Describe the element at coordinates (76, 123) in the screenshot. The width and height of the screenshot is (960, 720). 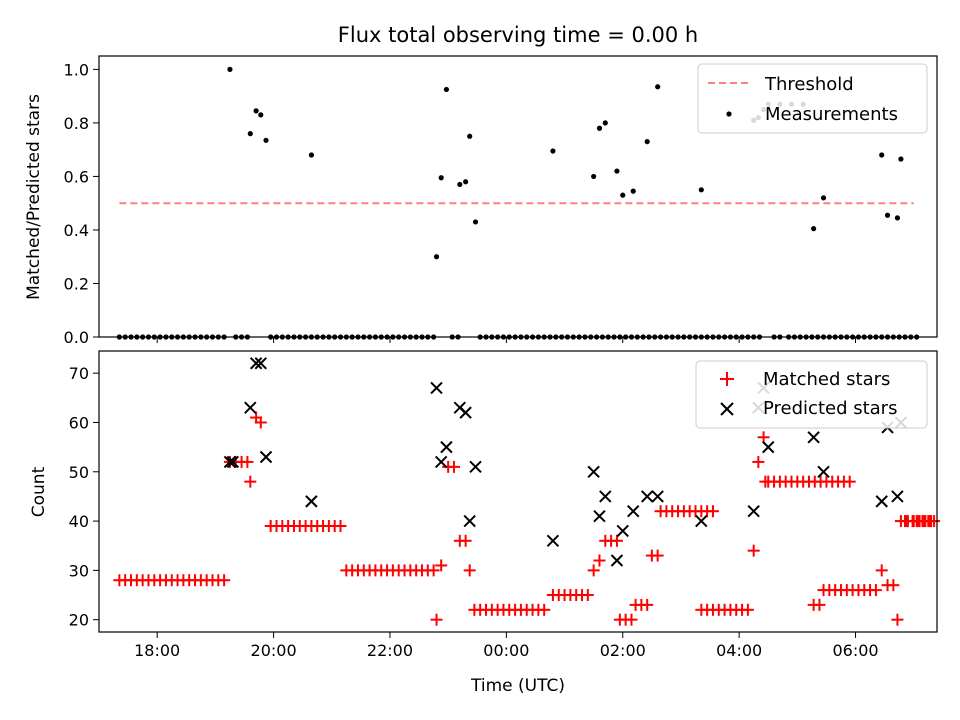
I see `top-y-tick-label: 0.8` at that location.